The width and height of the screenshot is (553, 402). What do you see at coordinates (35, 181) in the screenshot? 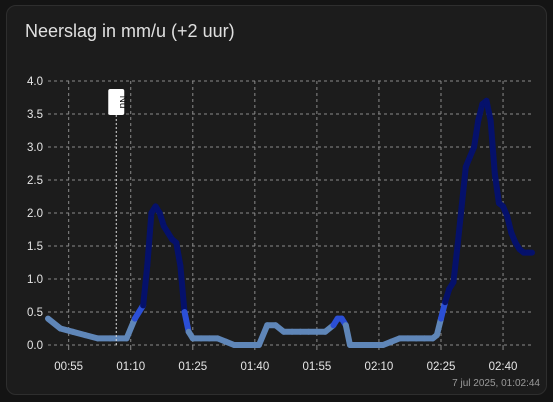
I see `y-tick-label: 2.5` at bounding box center [35, 181].